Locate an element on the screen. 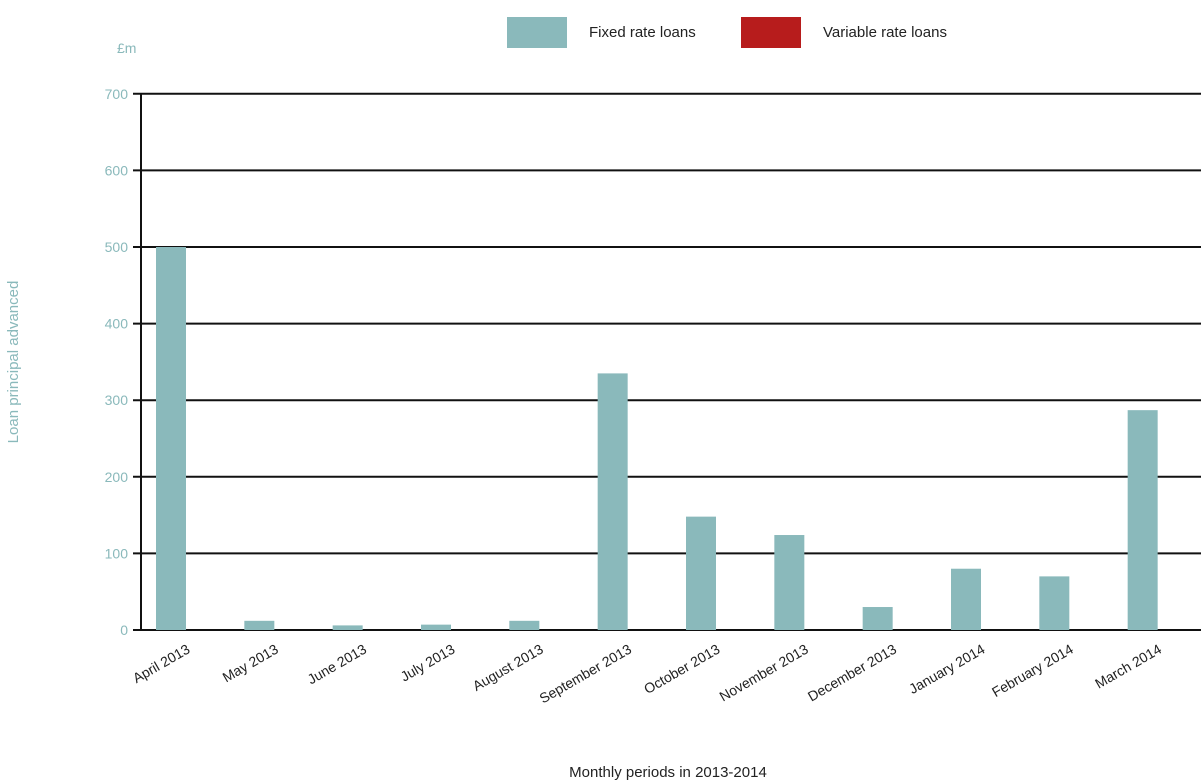 The width and height of the screenshot is (1201, 784). y-axis-title: Loan principal advanced is located at coordinates (13, 362).